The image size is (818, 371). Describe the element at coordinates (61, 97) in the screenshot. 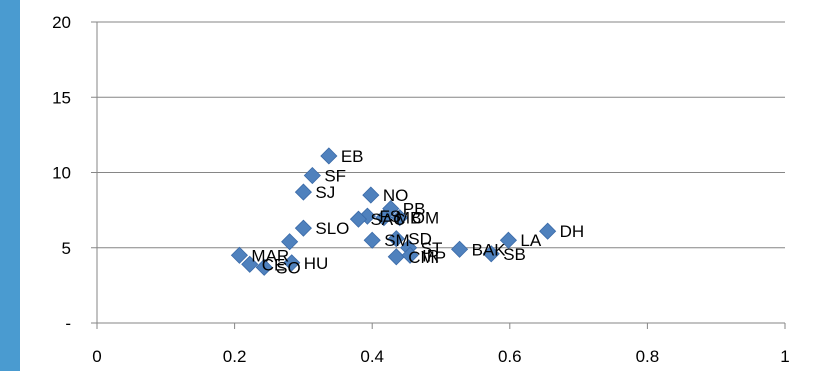

I see `y-tick-label: 15` at that location.